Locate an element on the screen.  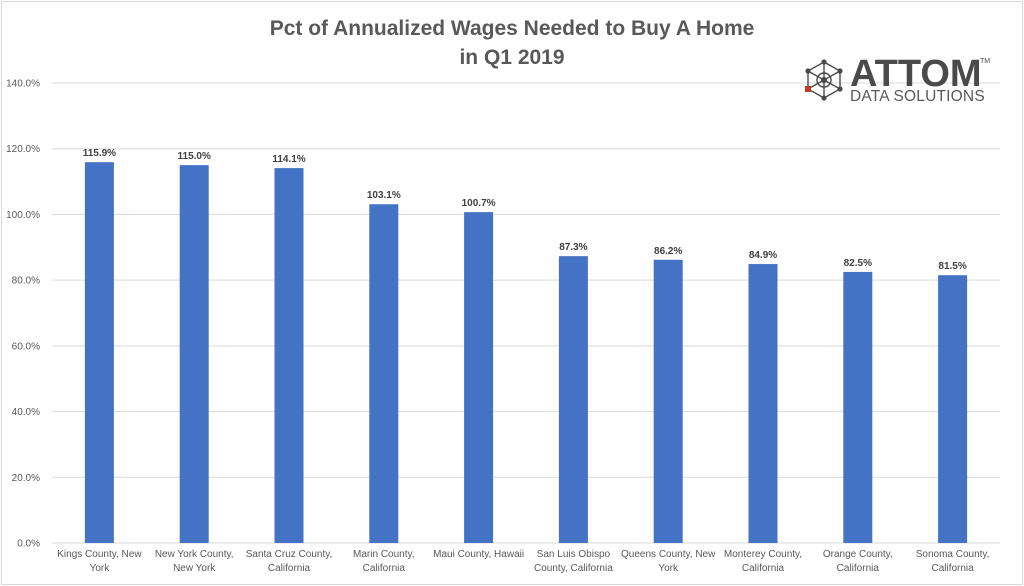
x-tick-label: San Luis Obispo is located at coordinates (574, 554).